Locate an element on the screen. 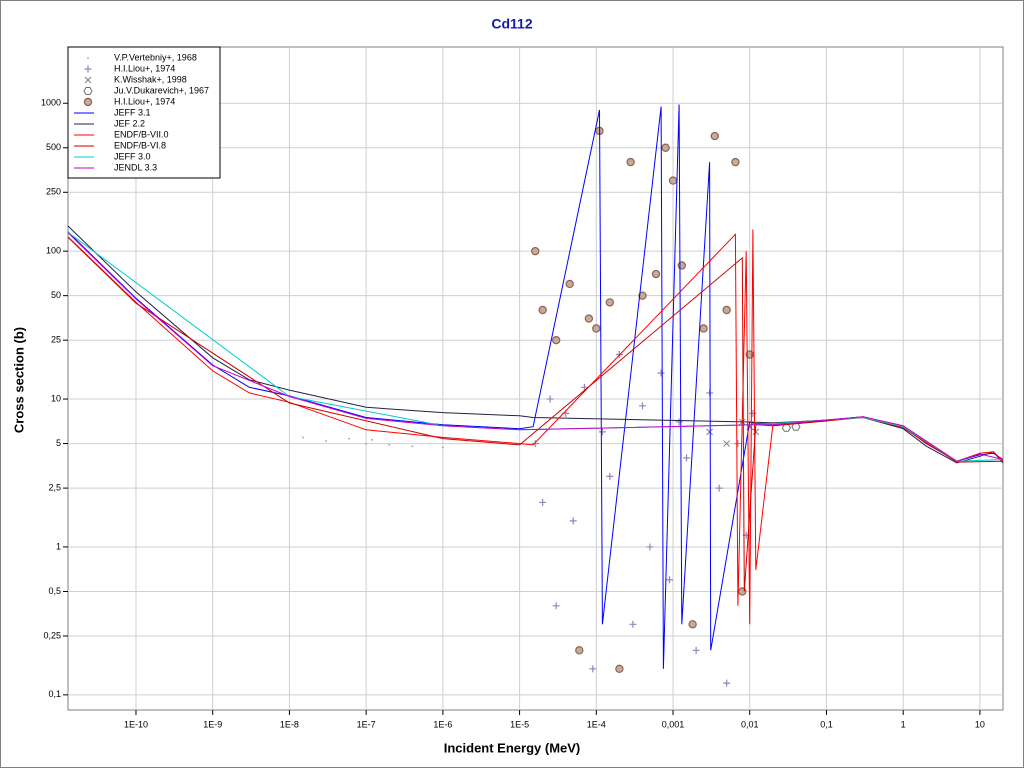  legend-label: ENDF/B-VI.8 is located at coordinates (140, 145).